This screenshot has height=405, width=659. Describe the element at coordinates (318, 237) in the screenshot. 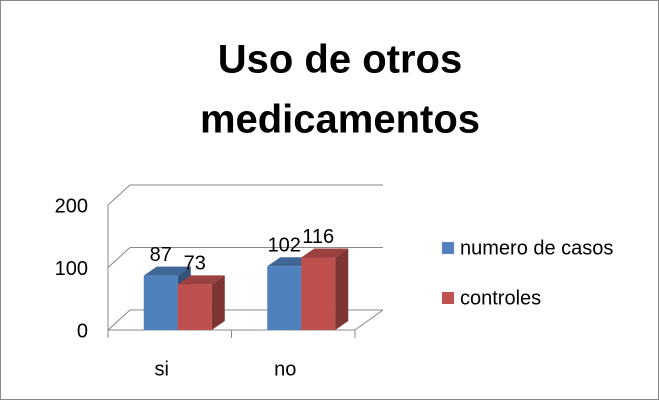

I see `data-label: 116` at that location.